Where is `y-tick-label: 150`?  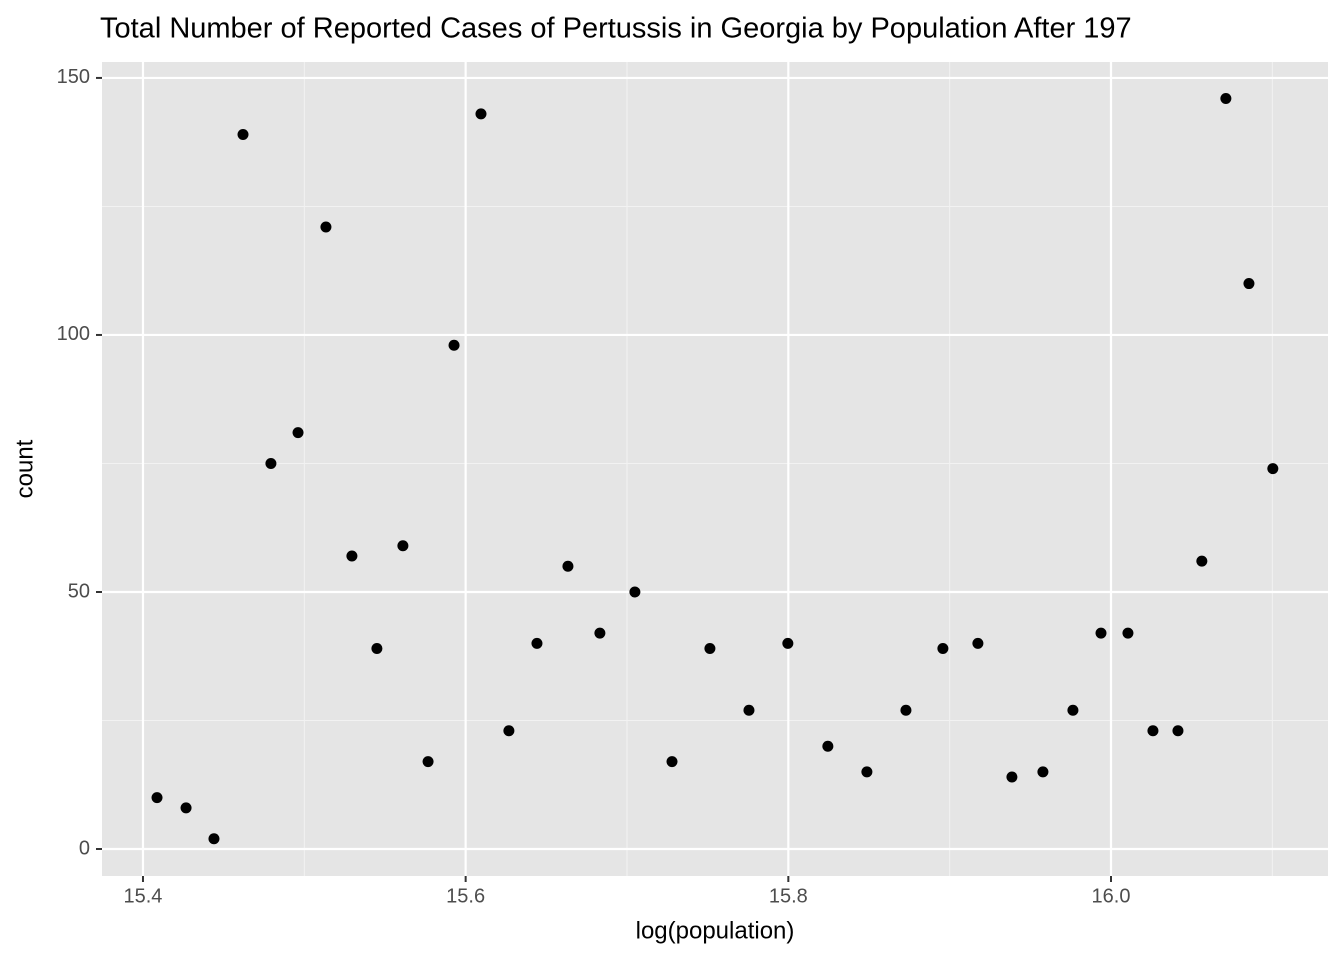
y-tick-label: 150 is located at coordinates (73, 77).